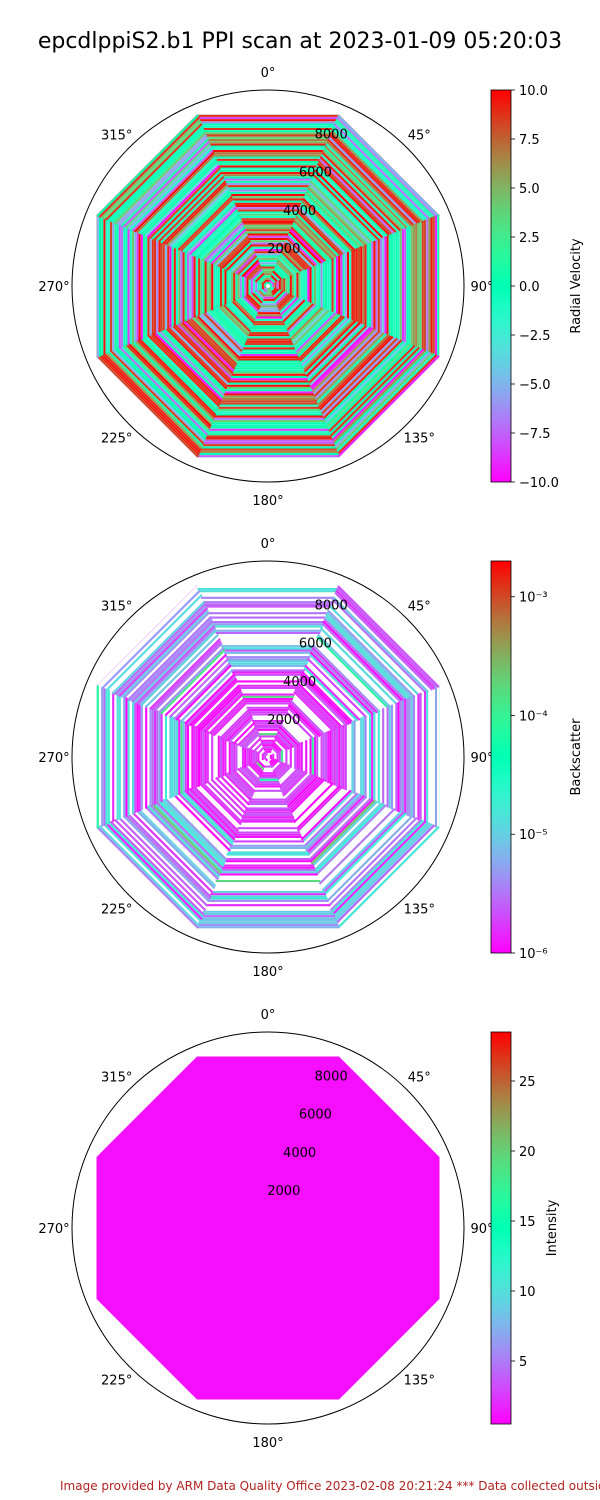  Describe the element at coordinates (527, 1082) in the screenshot. I see `colorbar-tick-label: 25` at that location.